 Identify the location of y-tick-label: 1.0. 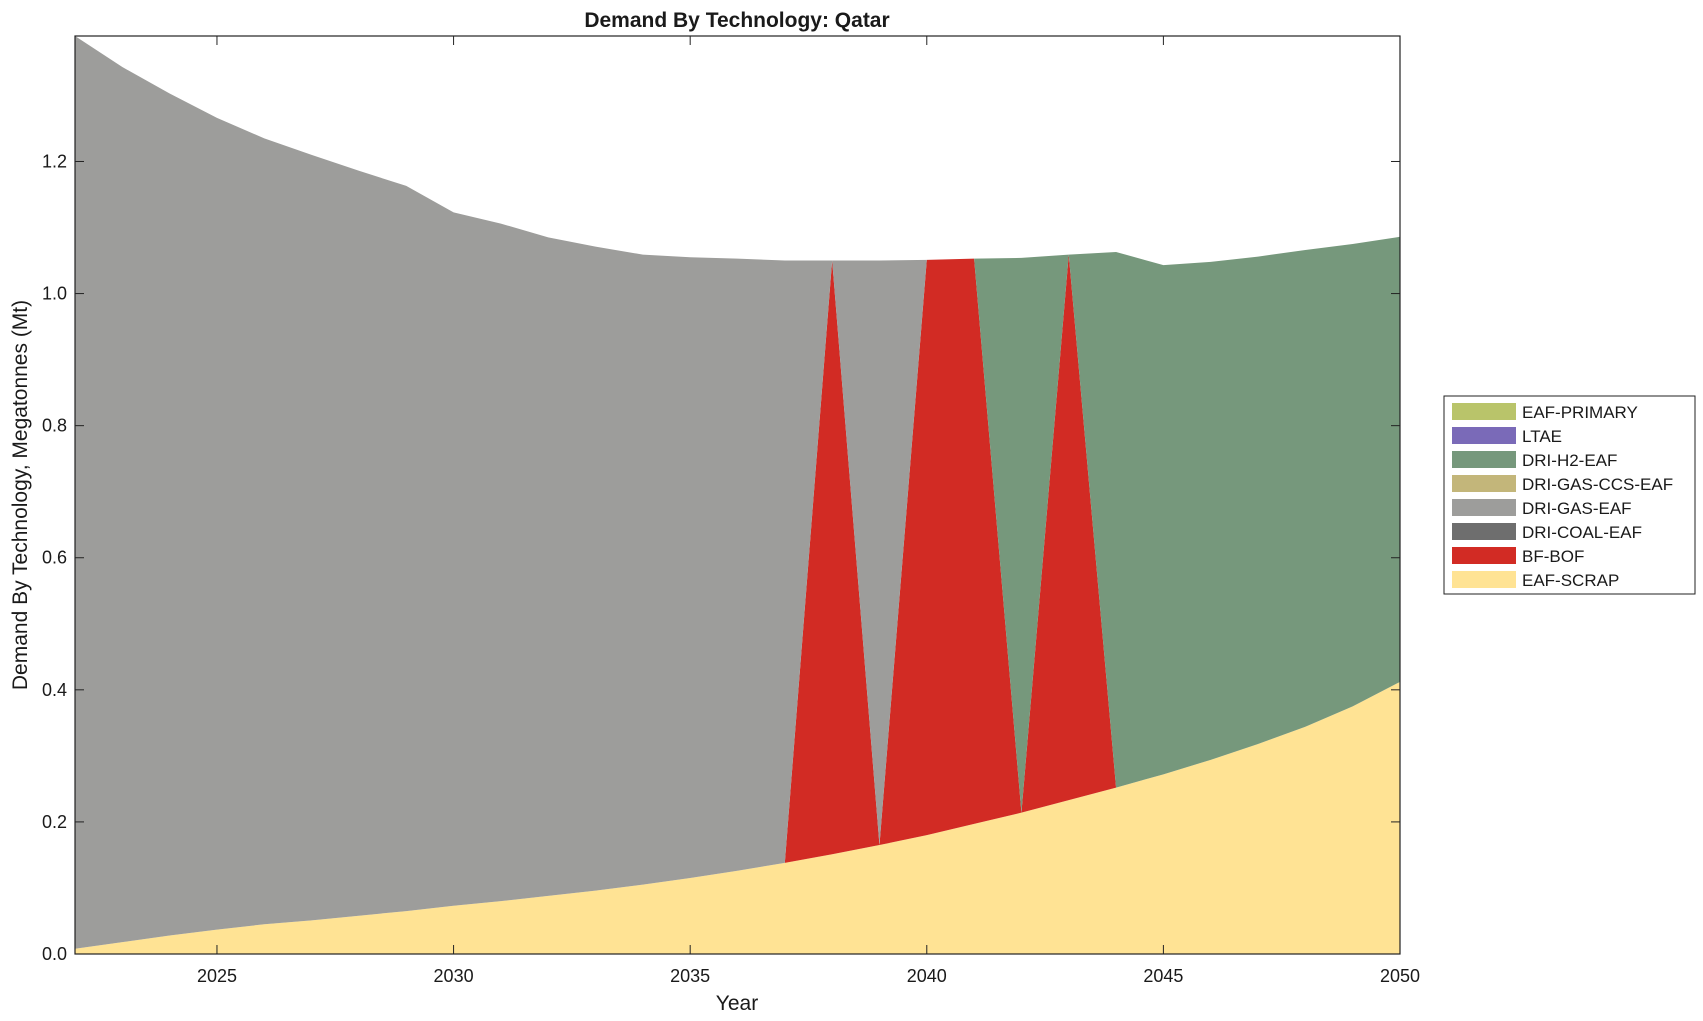
(54, 294).